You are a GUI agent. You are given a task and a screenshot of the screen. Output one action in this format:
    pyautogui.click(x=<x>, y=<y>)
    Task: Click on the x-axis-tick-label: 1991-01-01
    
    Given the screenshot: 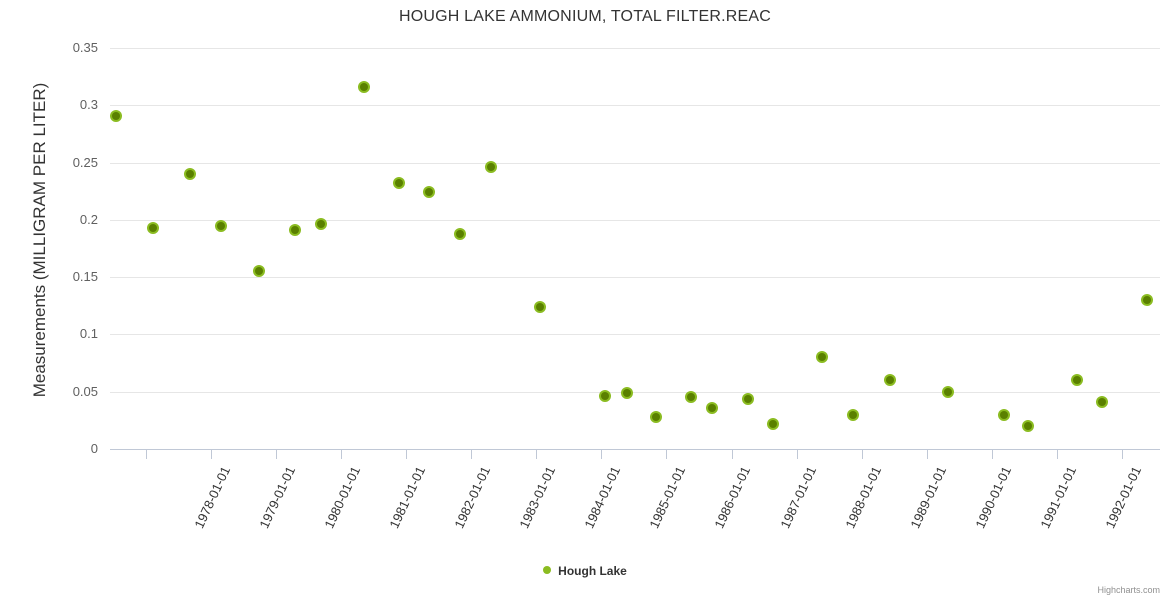 What is the action you would take?
    pyautogui.click(x=1058, y=497)
    